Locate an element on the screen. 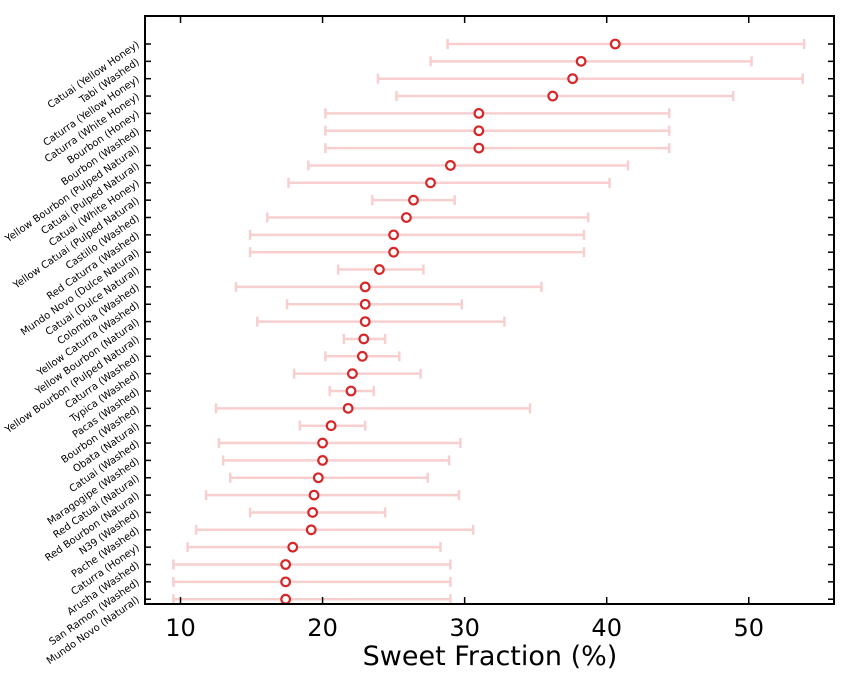 Image resolution: width=853 pixels, height=679 pixels. x-tick-label: 20 is located at coordinates (322, 628).